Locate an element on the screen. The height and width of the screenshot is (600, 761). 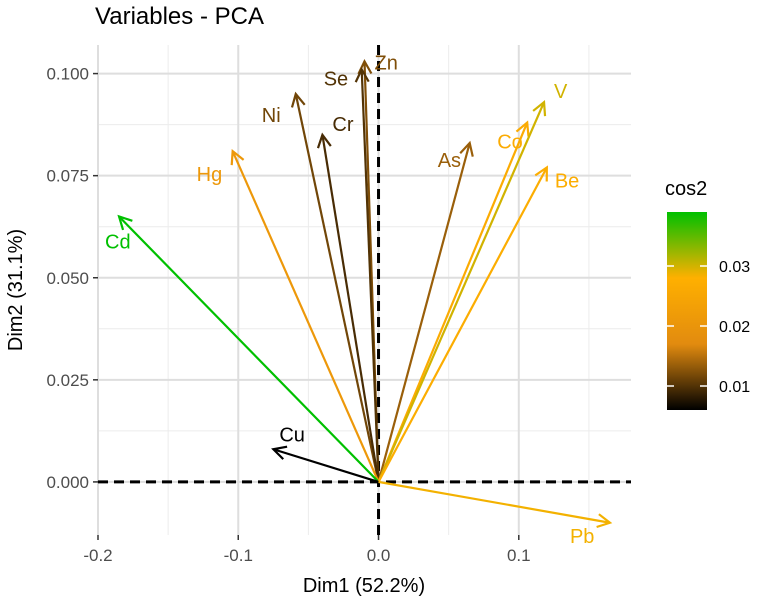
x-tick-label: 0.1 is located at coordinates (519, 555).